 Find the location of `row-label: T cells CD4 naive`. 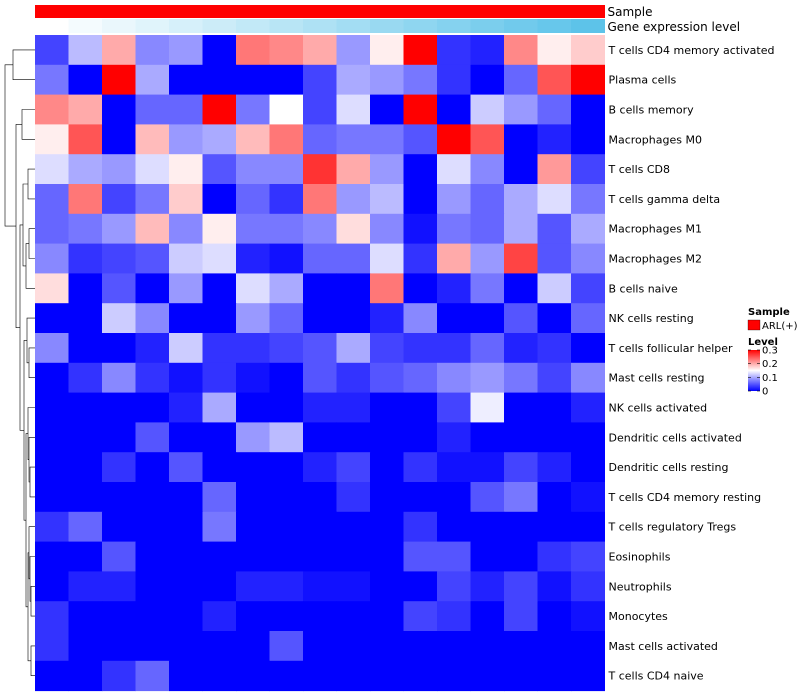

row-label: T cells CD4 naive is located at coordinates (656, 676).